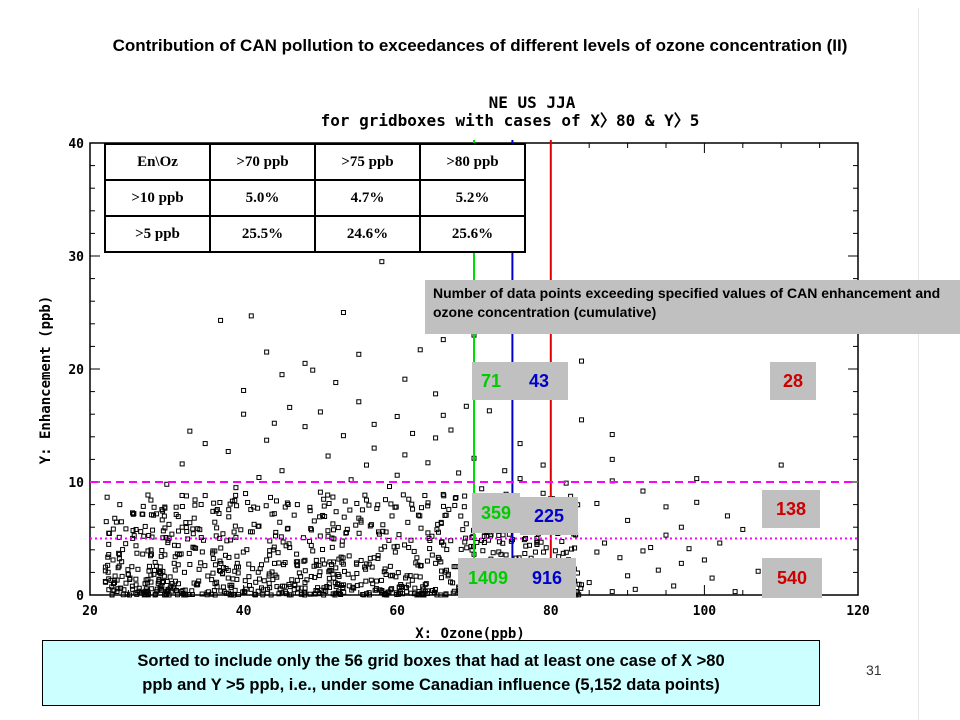 Image resolution: width=960 pixels, height=720 pixels. I want to click on x-tick-label: 60, so click(397, 611).